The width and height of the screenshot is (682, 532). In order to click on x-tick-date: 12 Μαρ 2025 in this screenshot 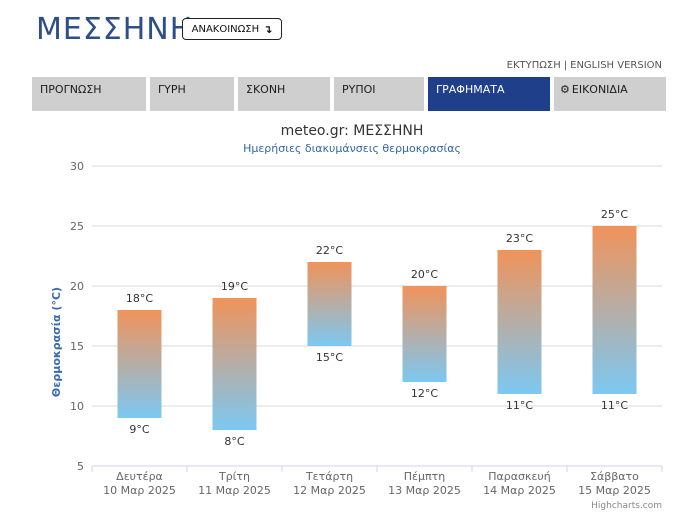, I will do `click(329, 490)`.